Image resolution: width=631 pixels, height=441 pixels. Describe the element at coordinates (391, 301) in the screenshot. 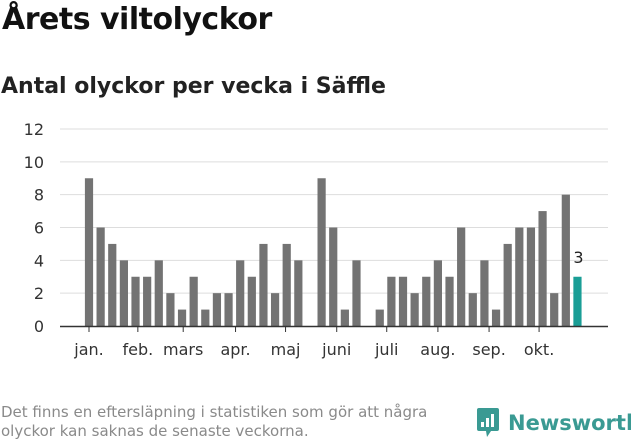

I see `bar-v27` at that location.